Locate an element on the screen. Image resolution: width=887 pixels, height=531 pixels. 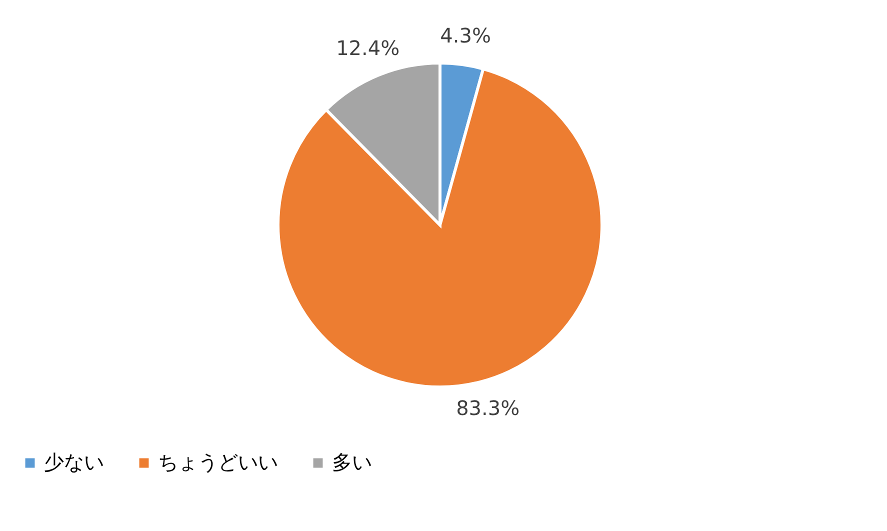
data-label: 83.3% is located at coordinates (488, 408).